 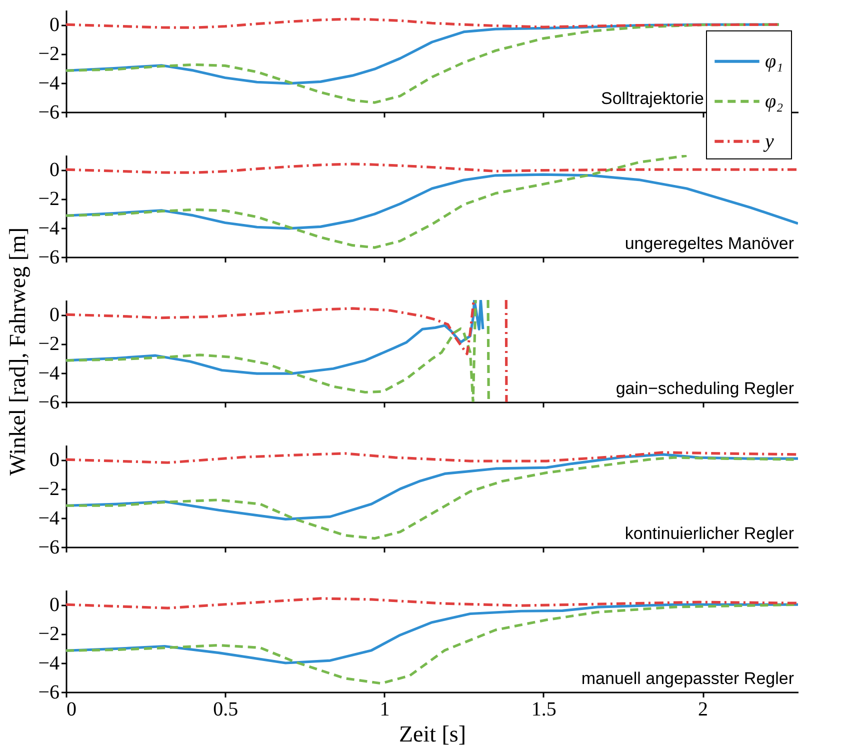 What do you see at coordinates (774, 61) in the screenshot?
I see `legend-label: φ₁` at bounding box center [774, 61].